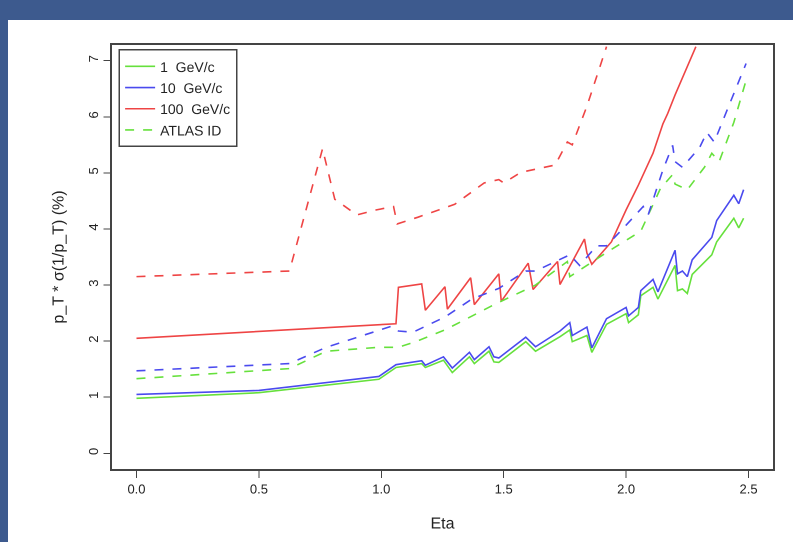 Image resolution: width=793 pixels, height=542 pixels. What do you see at coordinates (503, 488) in the screenshot?
I see `x-tick-label: 1.5` at bounding box center [503, 488].